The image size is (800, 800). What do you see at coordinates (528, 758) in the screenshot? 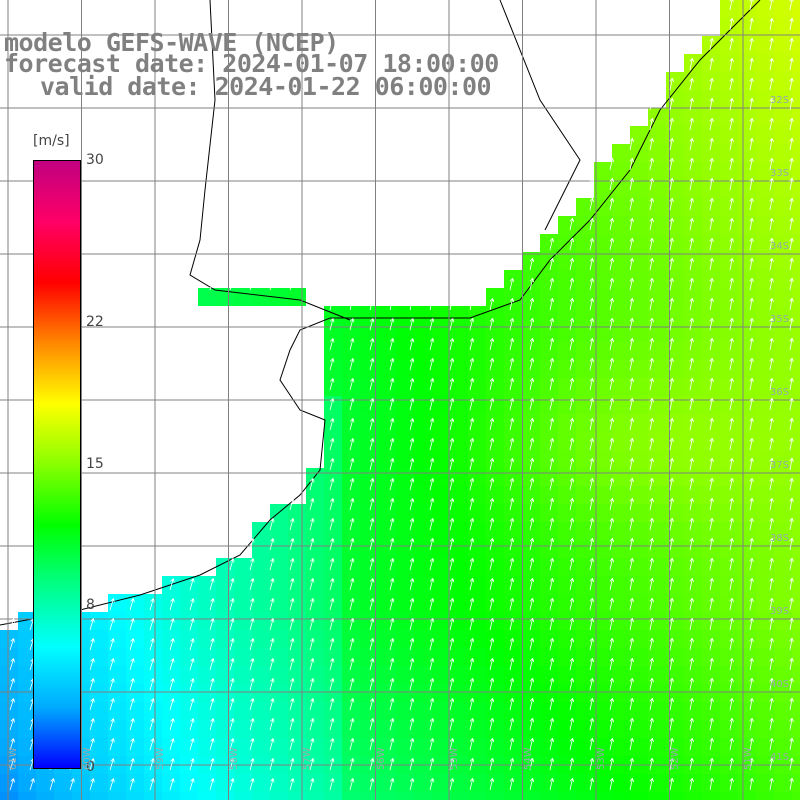
I see `longitude-label: 54W` at bounding box center [528, 758].